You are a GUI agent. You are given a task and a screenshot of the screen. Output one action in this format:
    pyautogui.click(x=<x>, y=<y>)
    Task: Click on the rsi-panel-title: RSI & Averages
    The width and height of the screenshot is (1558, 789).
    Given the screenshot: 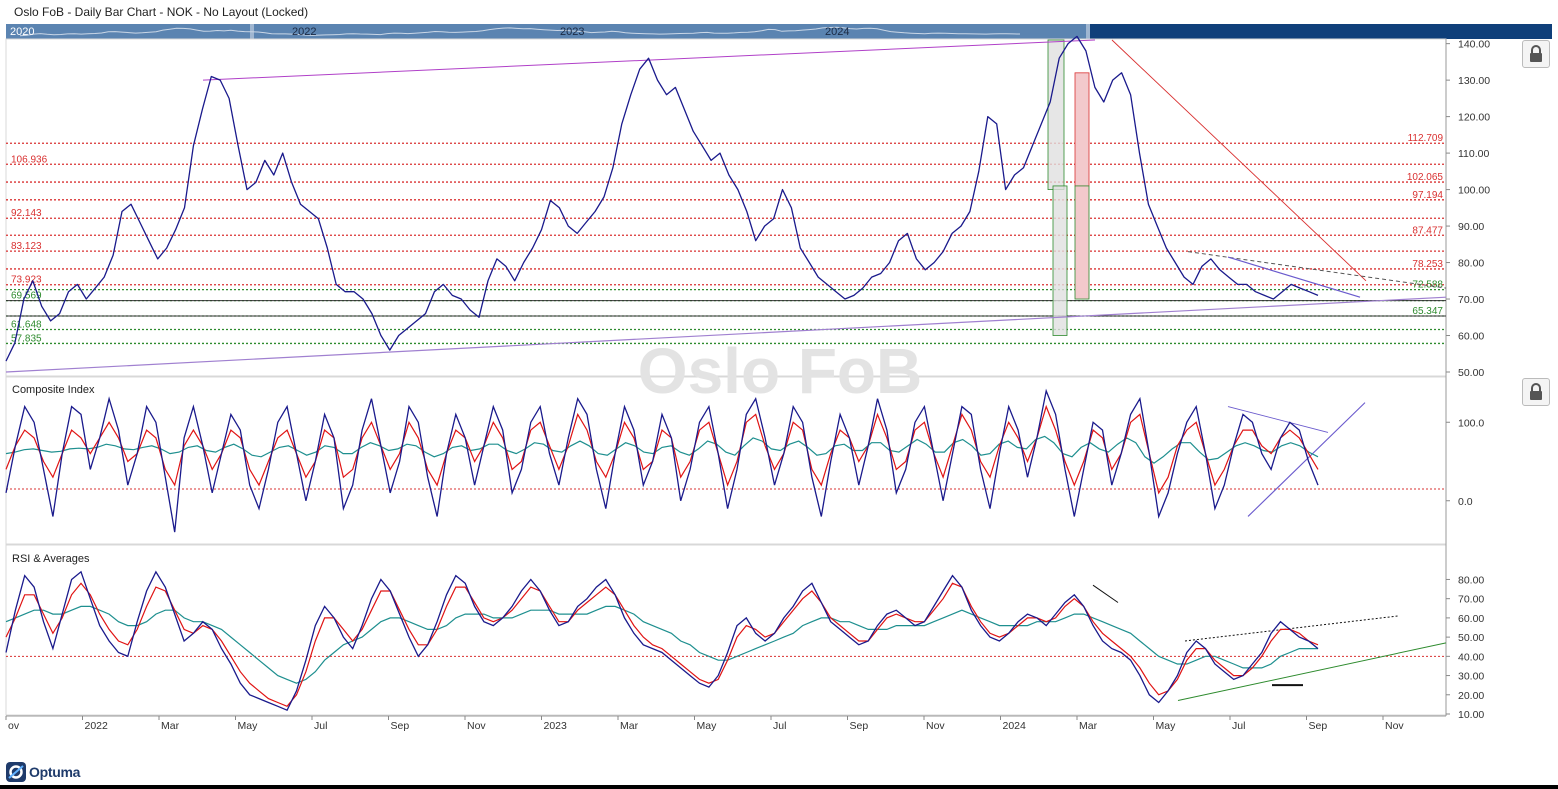 What is the action you would take?
    pyautogui.click(x=51, y=559)
    